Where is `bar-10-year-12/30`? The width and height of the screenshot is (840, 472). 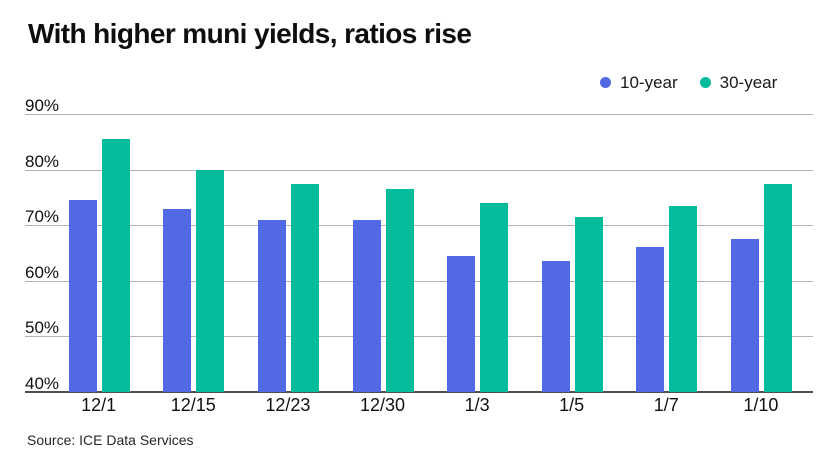 bar-10-year-12/30 is located at coordinates (366, 305).